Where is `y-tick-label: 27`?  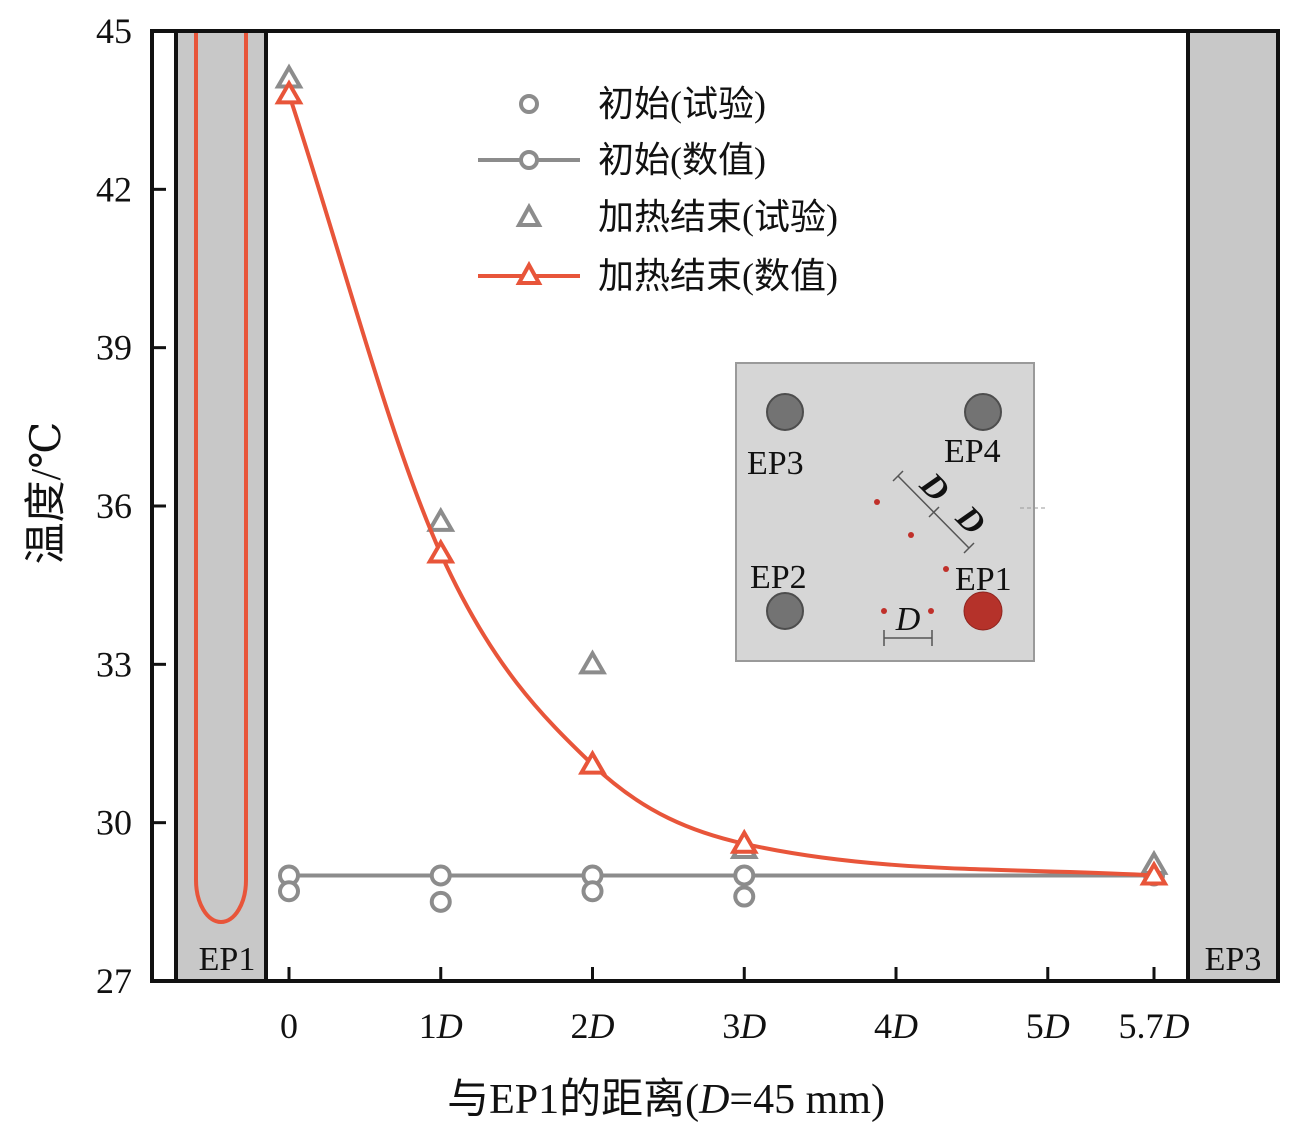 y-tick-label: 27 is located at coordinates (114, 981).